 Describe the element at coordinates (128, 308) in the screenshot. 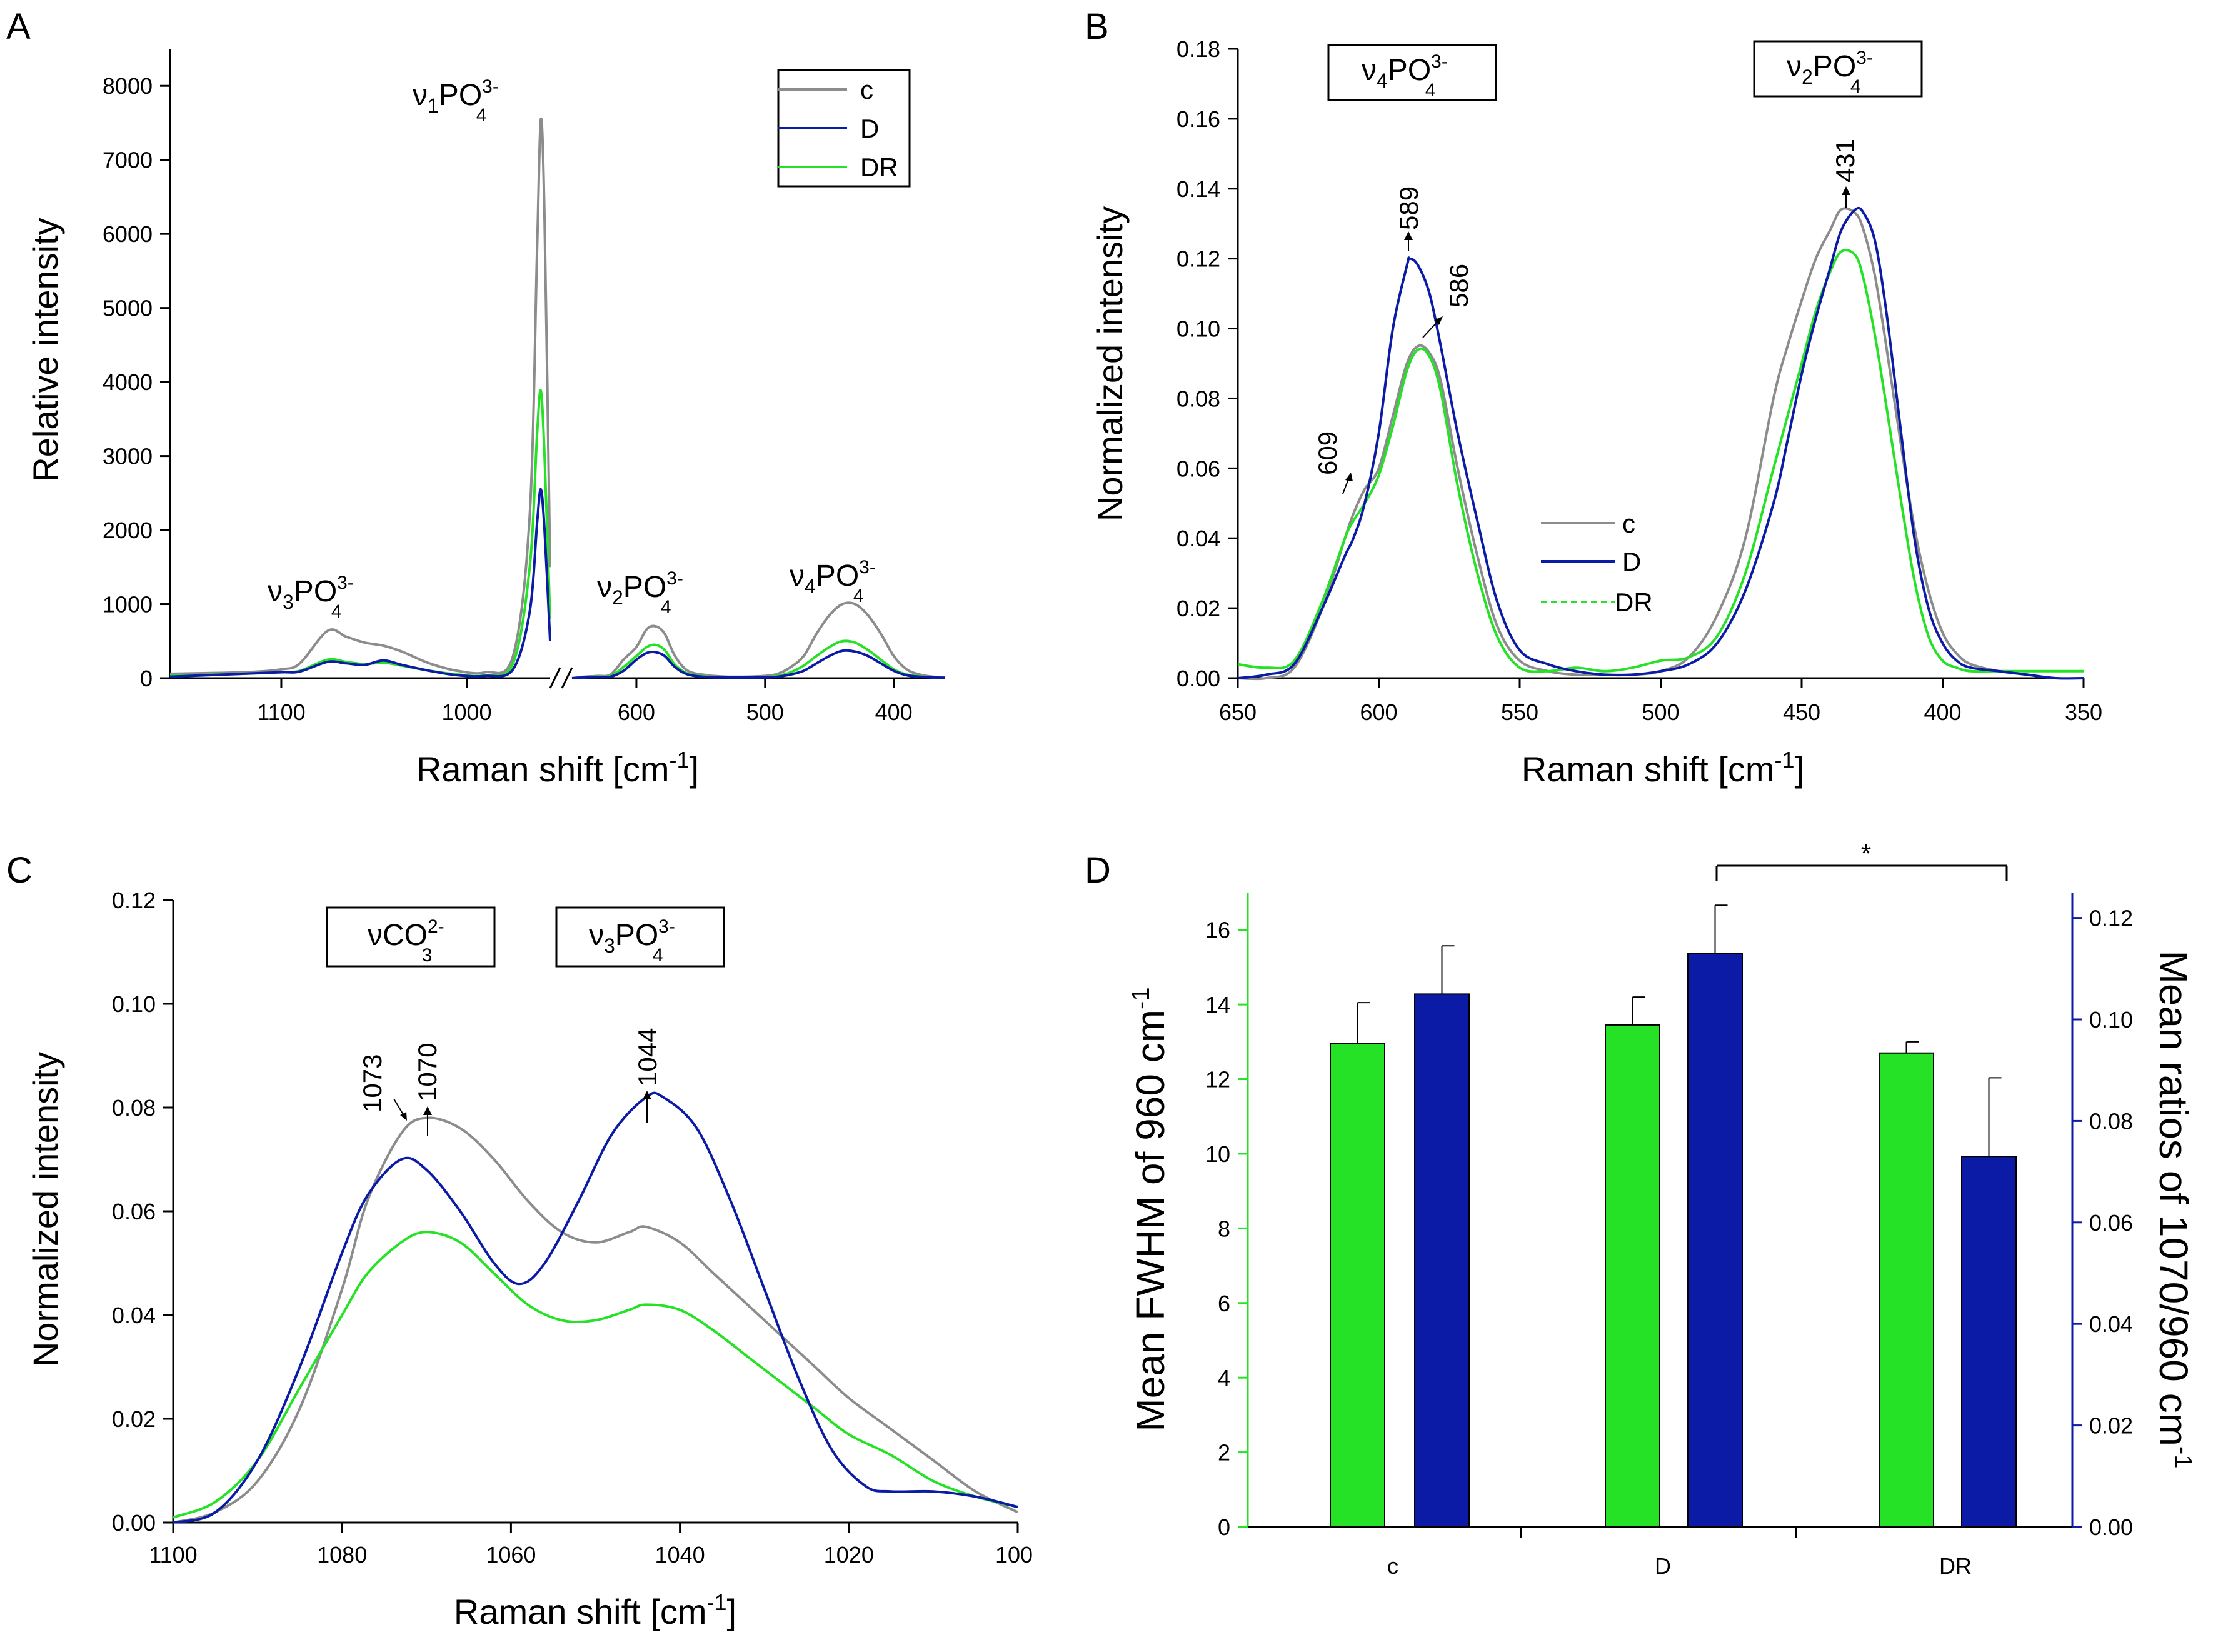

I see `y-tick-label: 5000` at that location.